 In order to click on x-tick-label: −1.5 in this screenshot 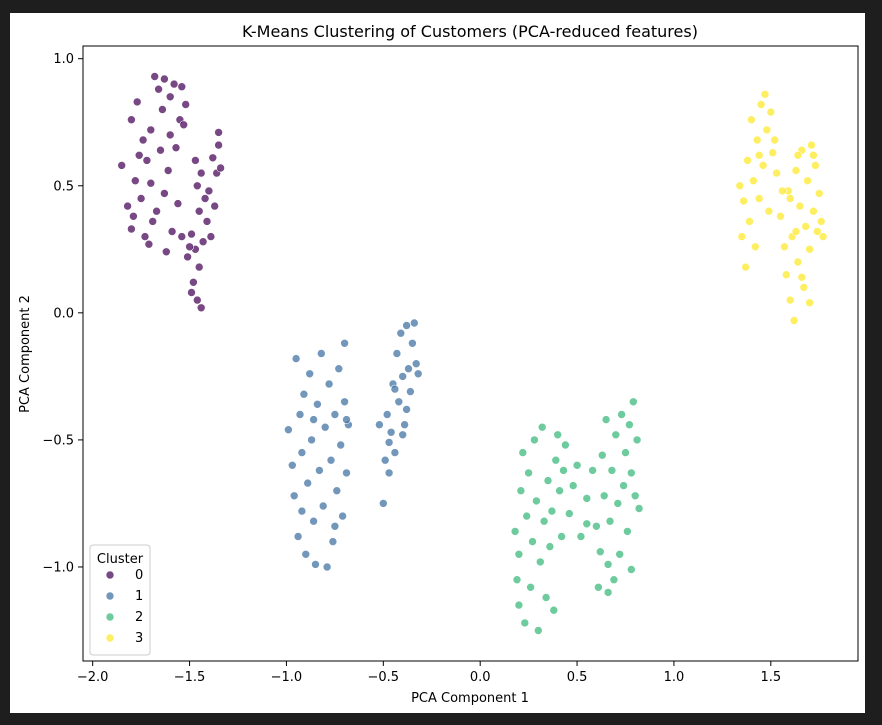, I will do `click(190, 677)`.